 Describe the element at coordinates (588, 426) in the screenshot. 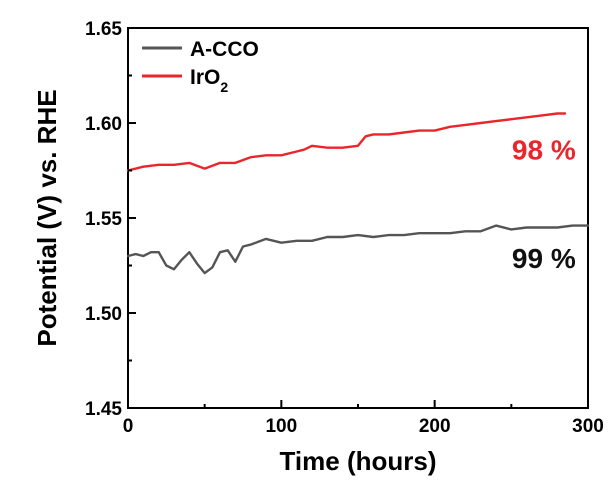

I see `x-tick-label: 300` at that location.